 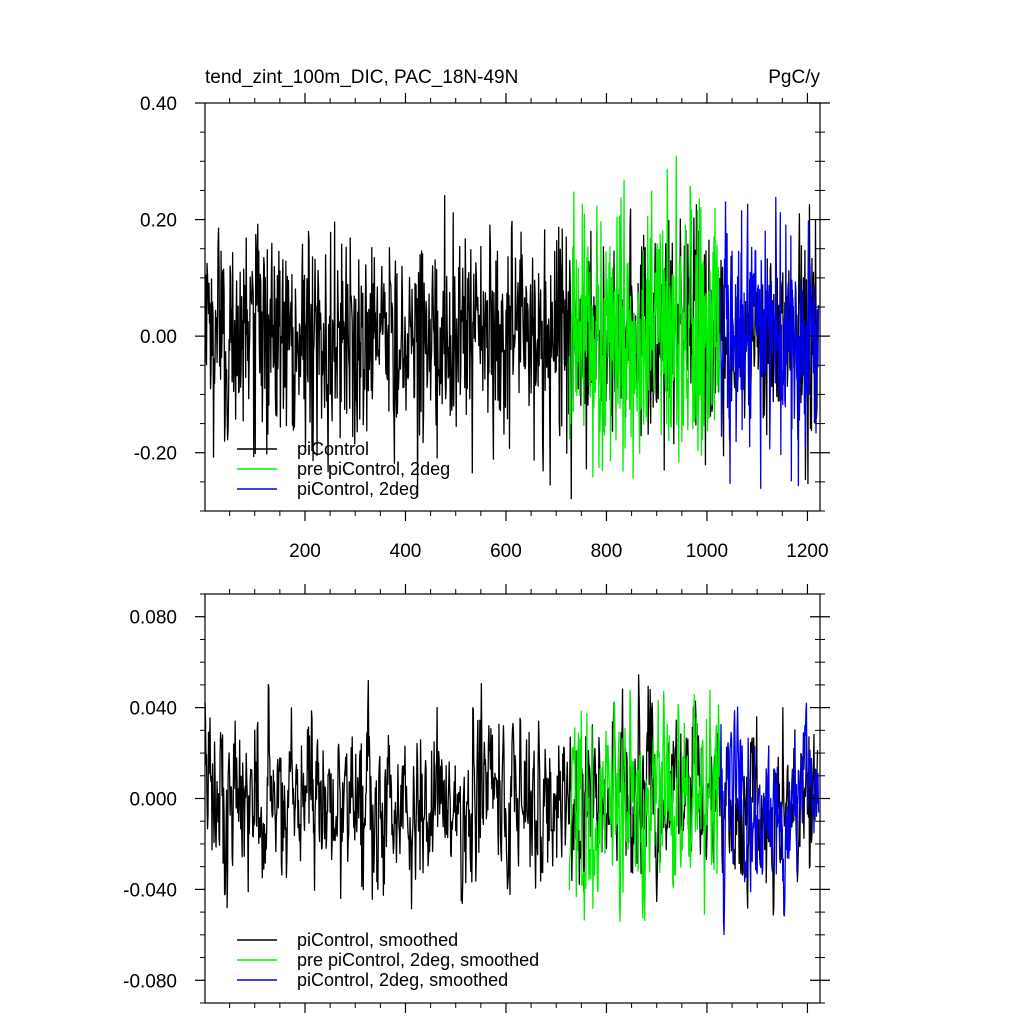 I want to click on series-line-piControl, so click(x=511, y=795).